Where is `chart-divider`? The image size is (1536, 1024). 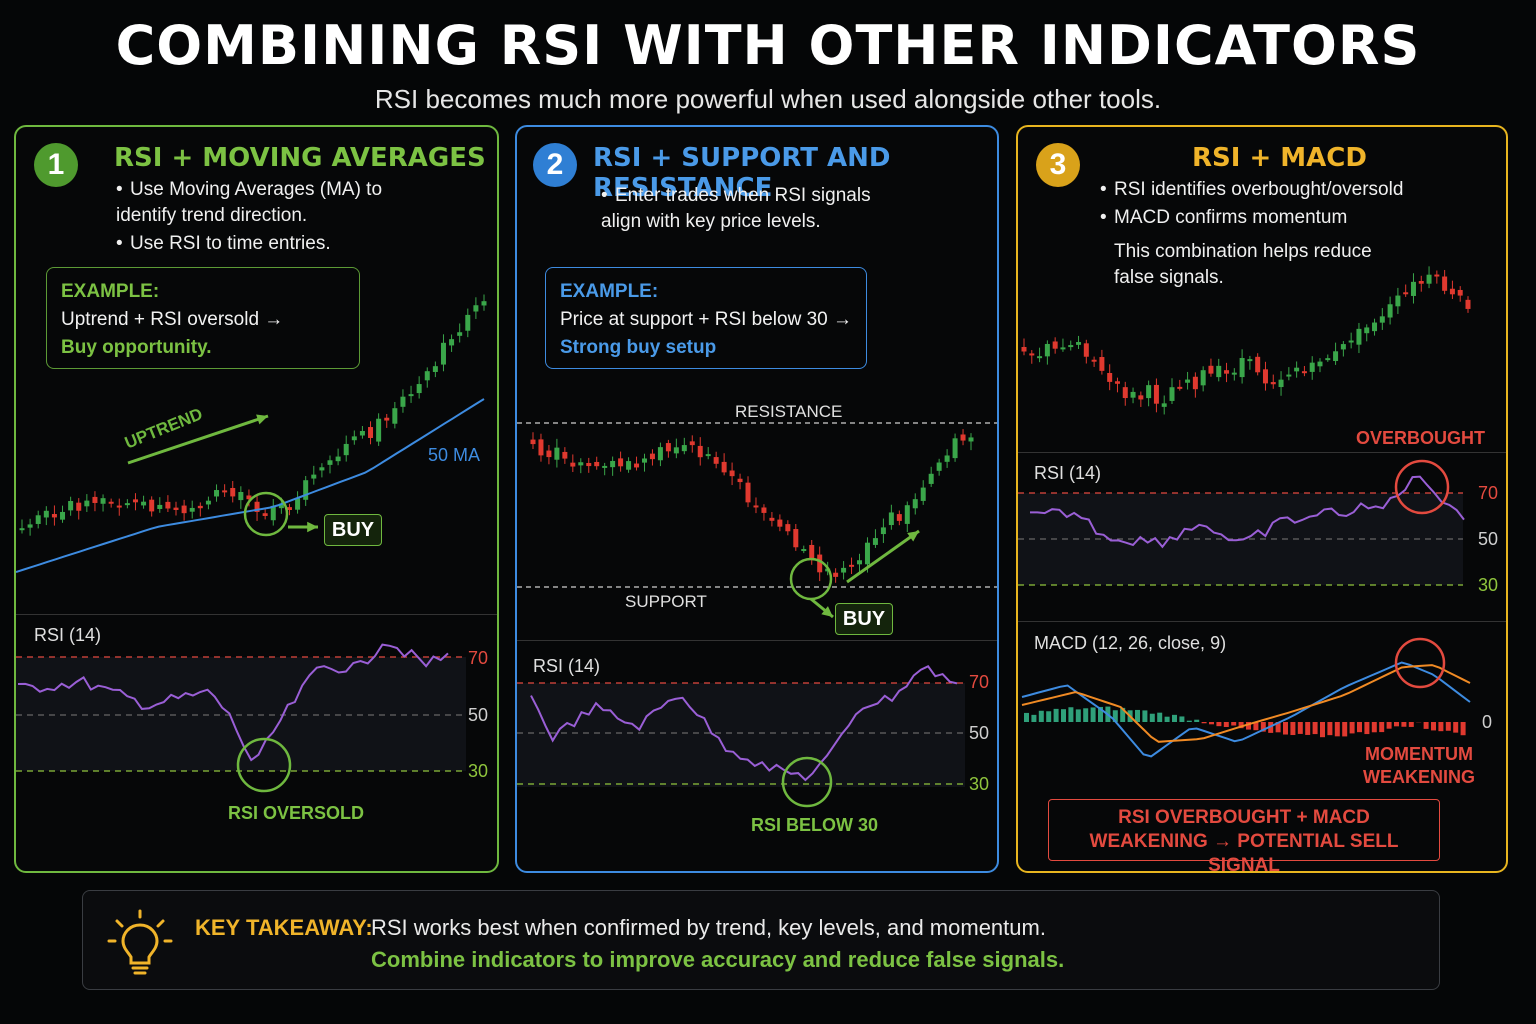 chart-divider is located at coordinates (1262, 452).